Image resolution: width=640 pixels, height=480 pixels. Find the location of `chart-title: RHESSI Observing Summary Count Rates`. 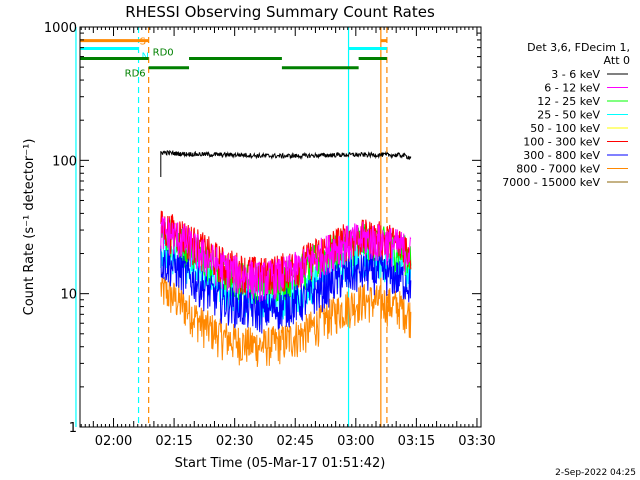

chart-title: RHESSI Observing Summary Count Rates is located at coordinates (280, 12).